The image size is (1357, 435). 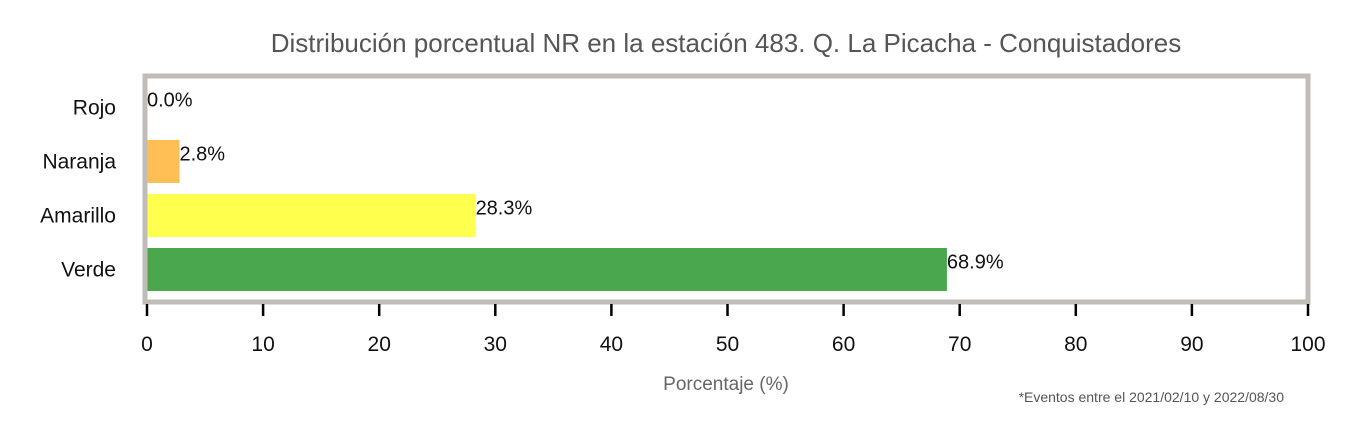 What do you see at coordinates (733, 330) in the screenshot?
I see `x-axis-ticks: 0 10 20 30 40 50 60 70 80 90 100` at bounding box center [733, 330].